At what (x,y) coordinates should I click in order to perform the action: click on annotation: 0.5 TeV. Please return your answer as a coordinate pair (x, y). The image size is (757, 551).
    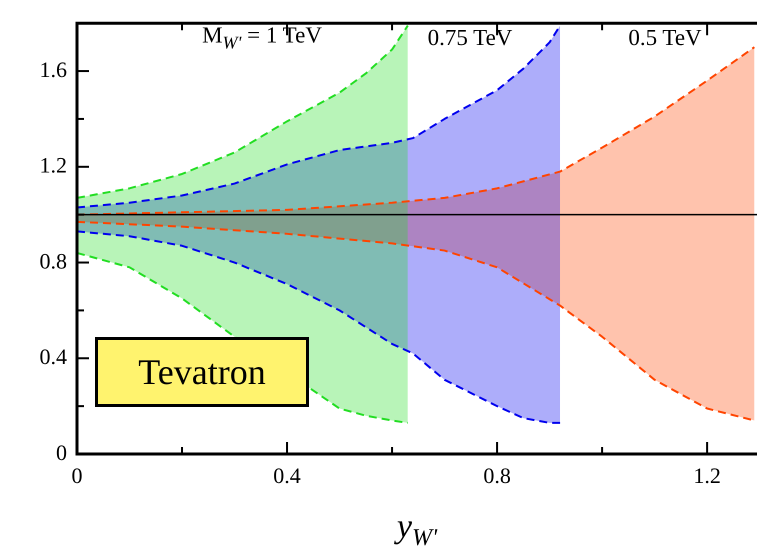
    Looking at the image, I should click on (665, 38).